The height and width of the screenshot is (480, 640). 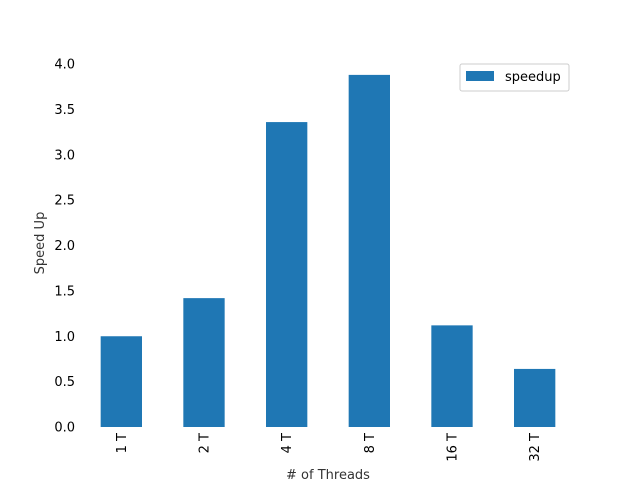 I want to click on x-tick-label: 1 T, so click(x=122, y=443).